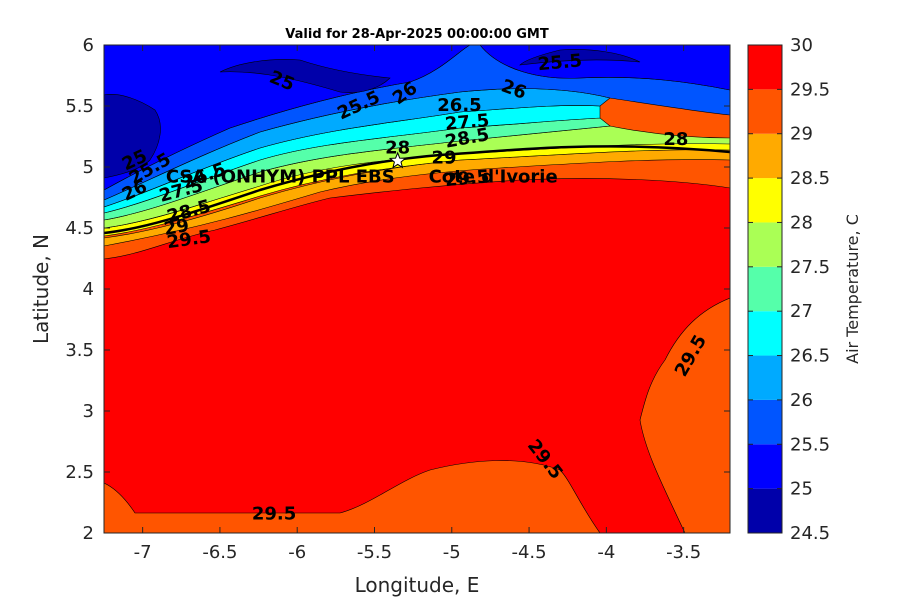 The image size is (900, 600). I want to click on colorbar-tick-label: 30, so click(801, 45).